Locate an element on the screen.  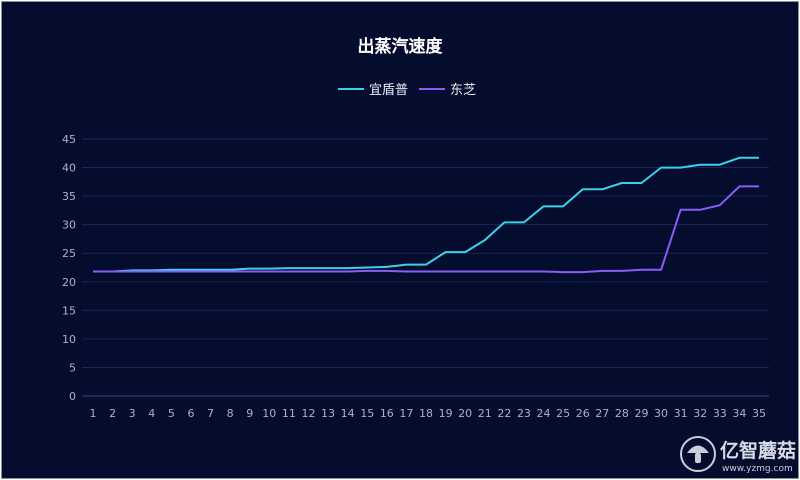
legend-label: 宜盾普 is located at coordinates (388, 90).